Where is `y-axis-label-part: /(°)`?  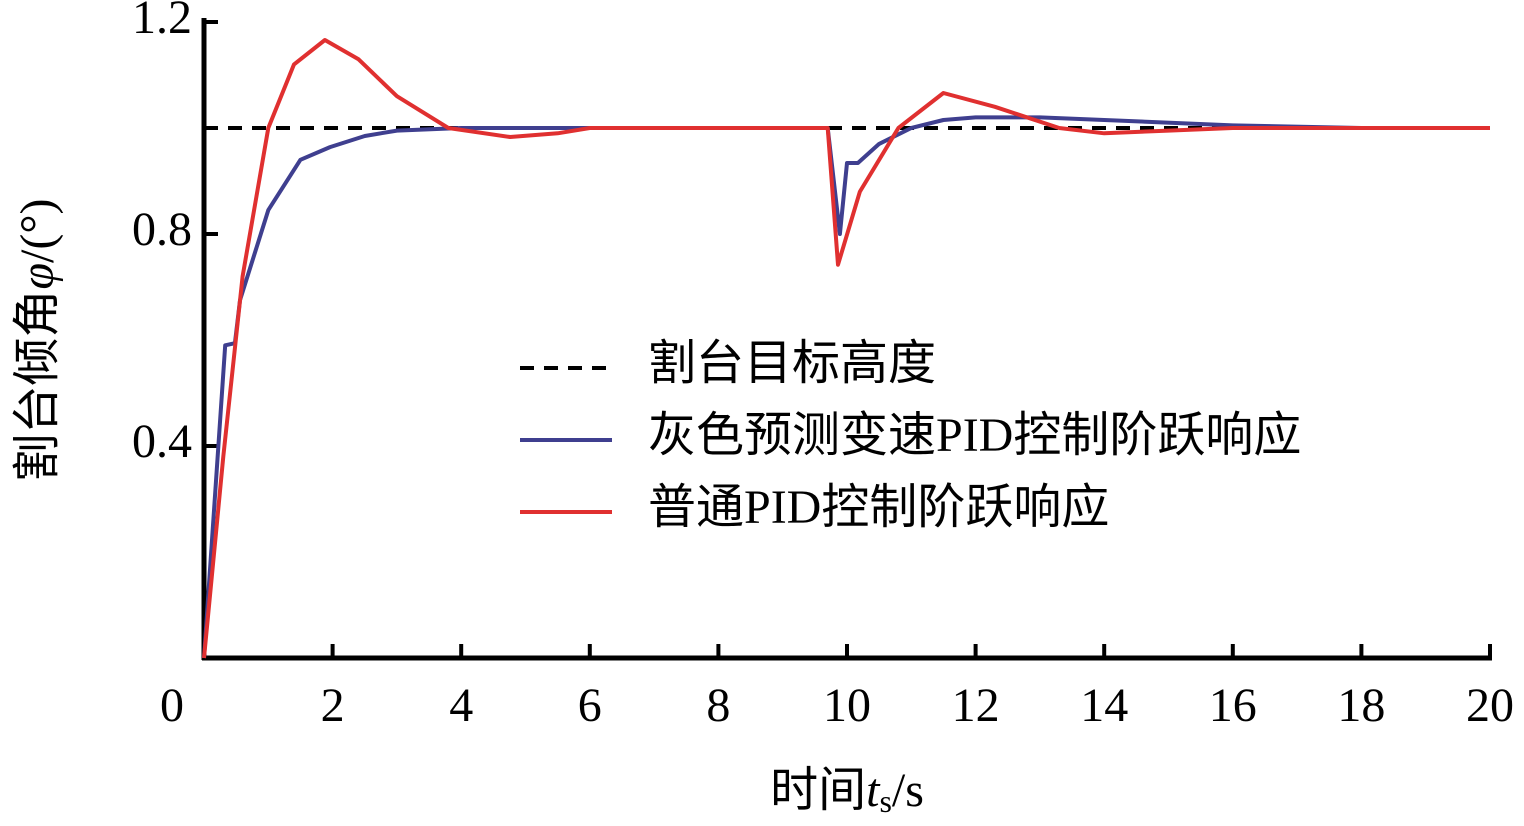
y-axis-label-part: /(°) is located at coordinates (37, 230).